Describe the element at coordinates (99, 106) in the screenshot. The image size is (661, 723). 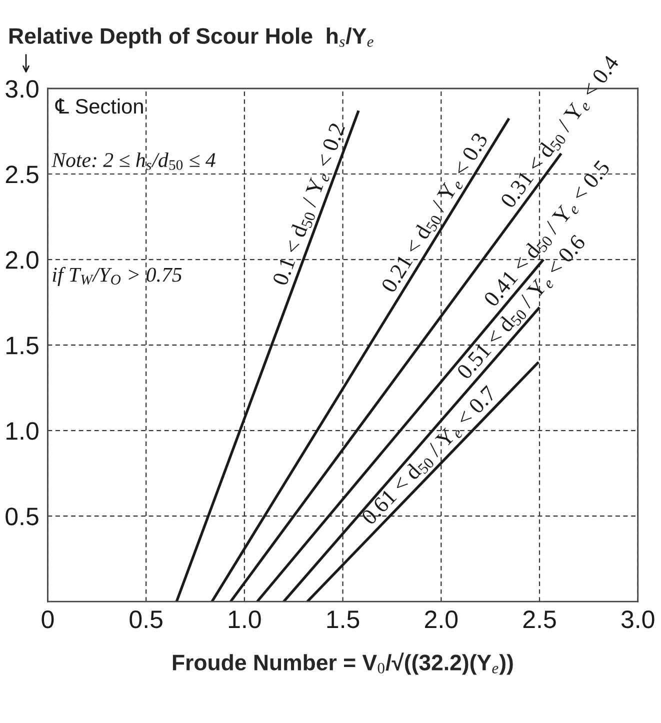
I see `annotation: ℄ Section` at that location.